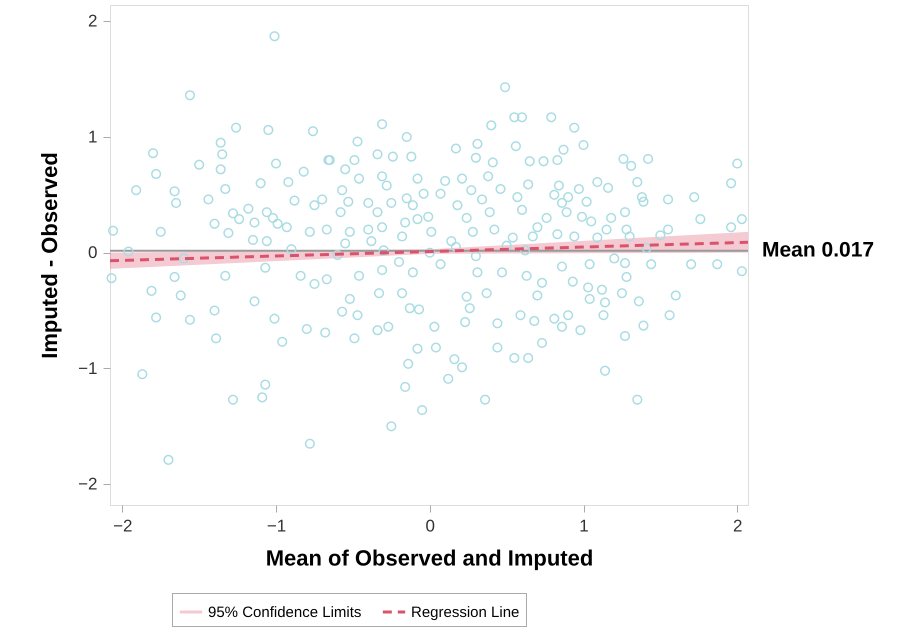 This screenshot has height=639, width=922. Describe the element at coordinates (431, 526) in the screenshot. I see `x-tick-label: 0` at that location.